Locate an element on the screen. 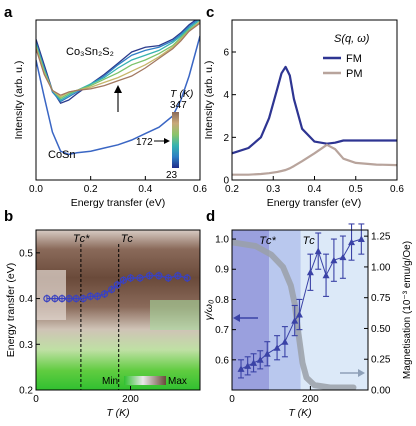 The image size is (416, 426). magnetisation-line is located at coordinates (294, 314).